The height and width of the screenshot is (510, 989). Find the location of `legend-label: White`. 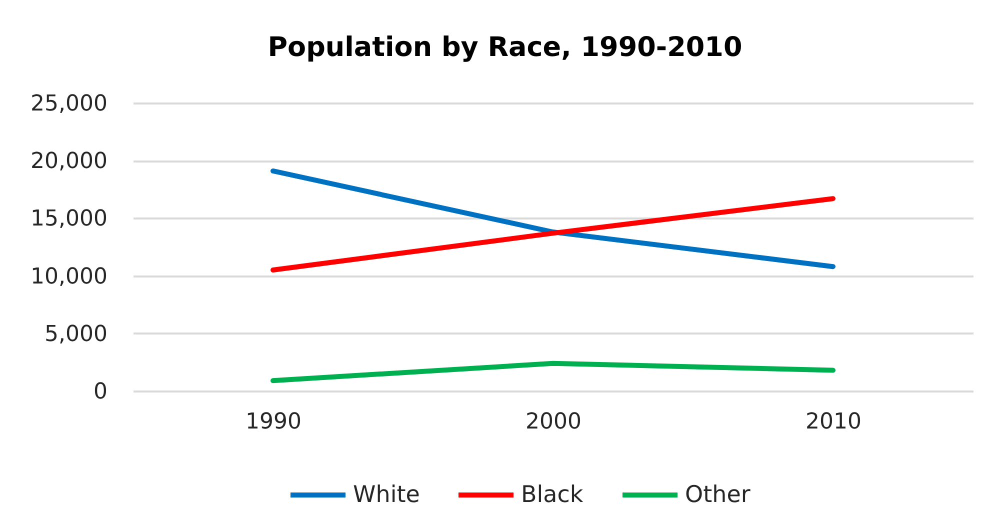

legend-label: White is located at coordinates (386, 495).